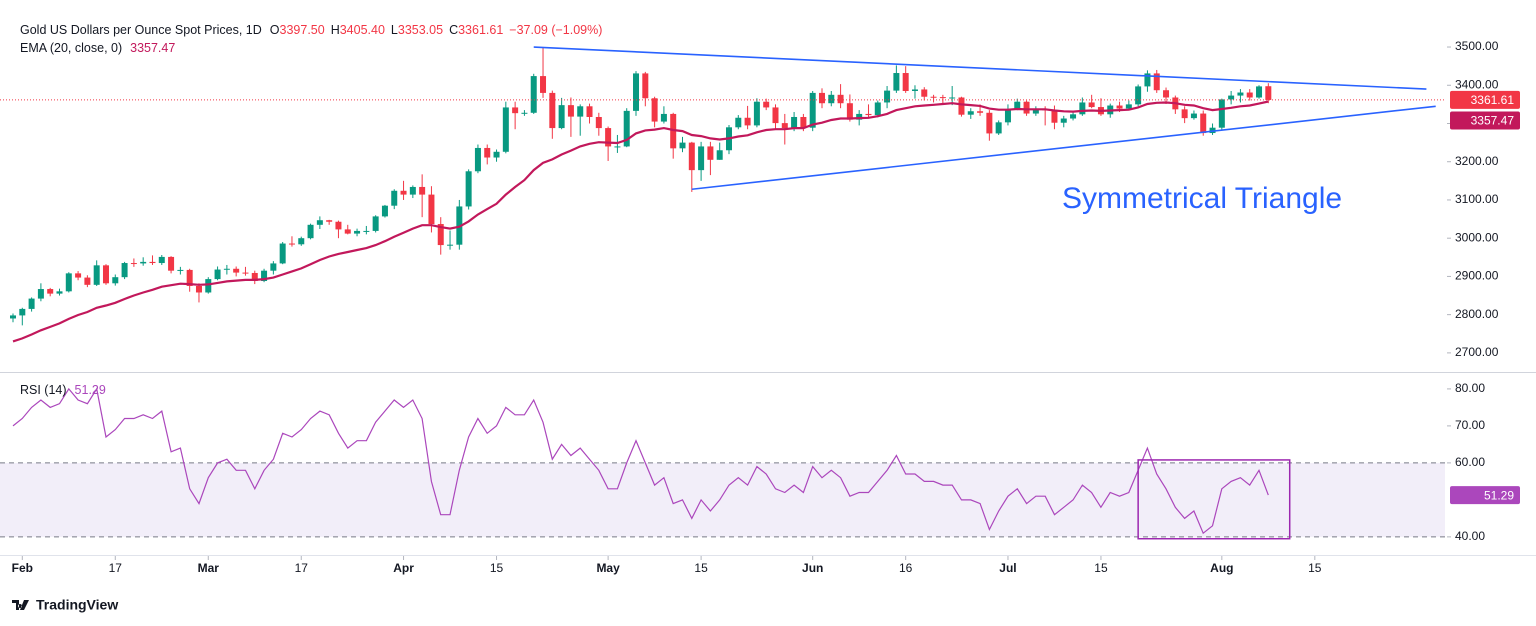 The height and width of the screenshot is (626, 1536). I want to click on x-tick-label: Feb, so click(22, 568).